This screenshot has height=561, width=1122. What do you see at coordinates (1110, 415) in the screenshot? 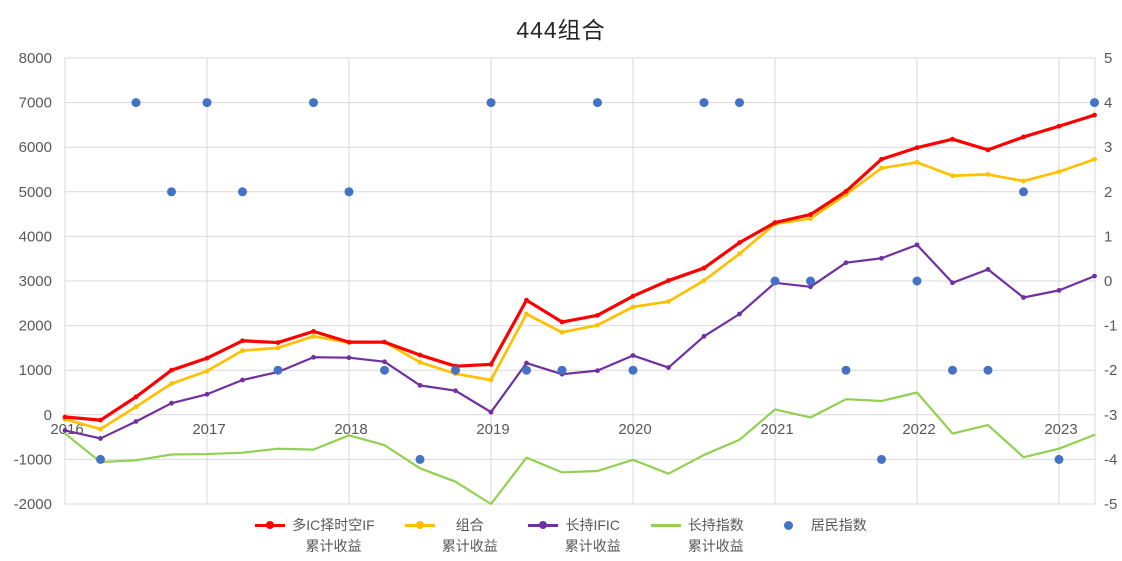
I see `svg-text: -3` at bounding box center [1110, 415].